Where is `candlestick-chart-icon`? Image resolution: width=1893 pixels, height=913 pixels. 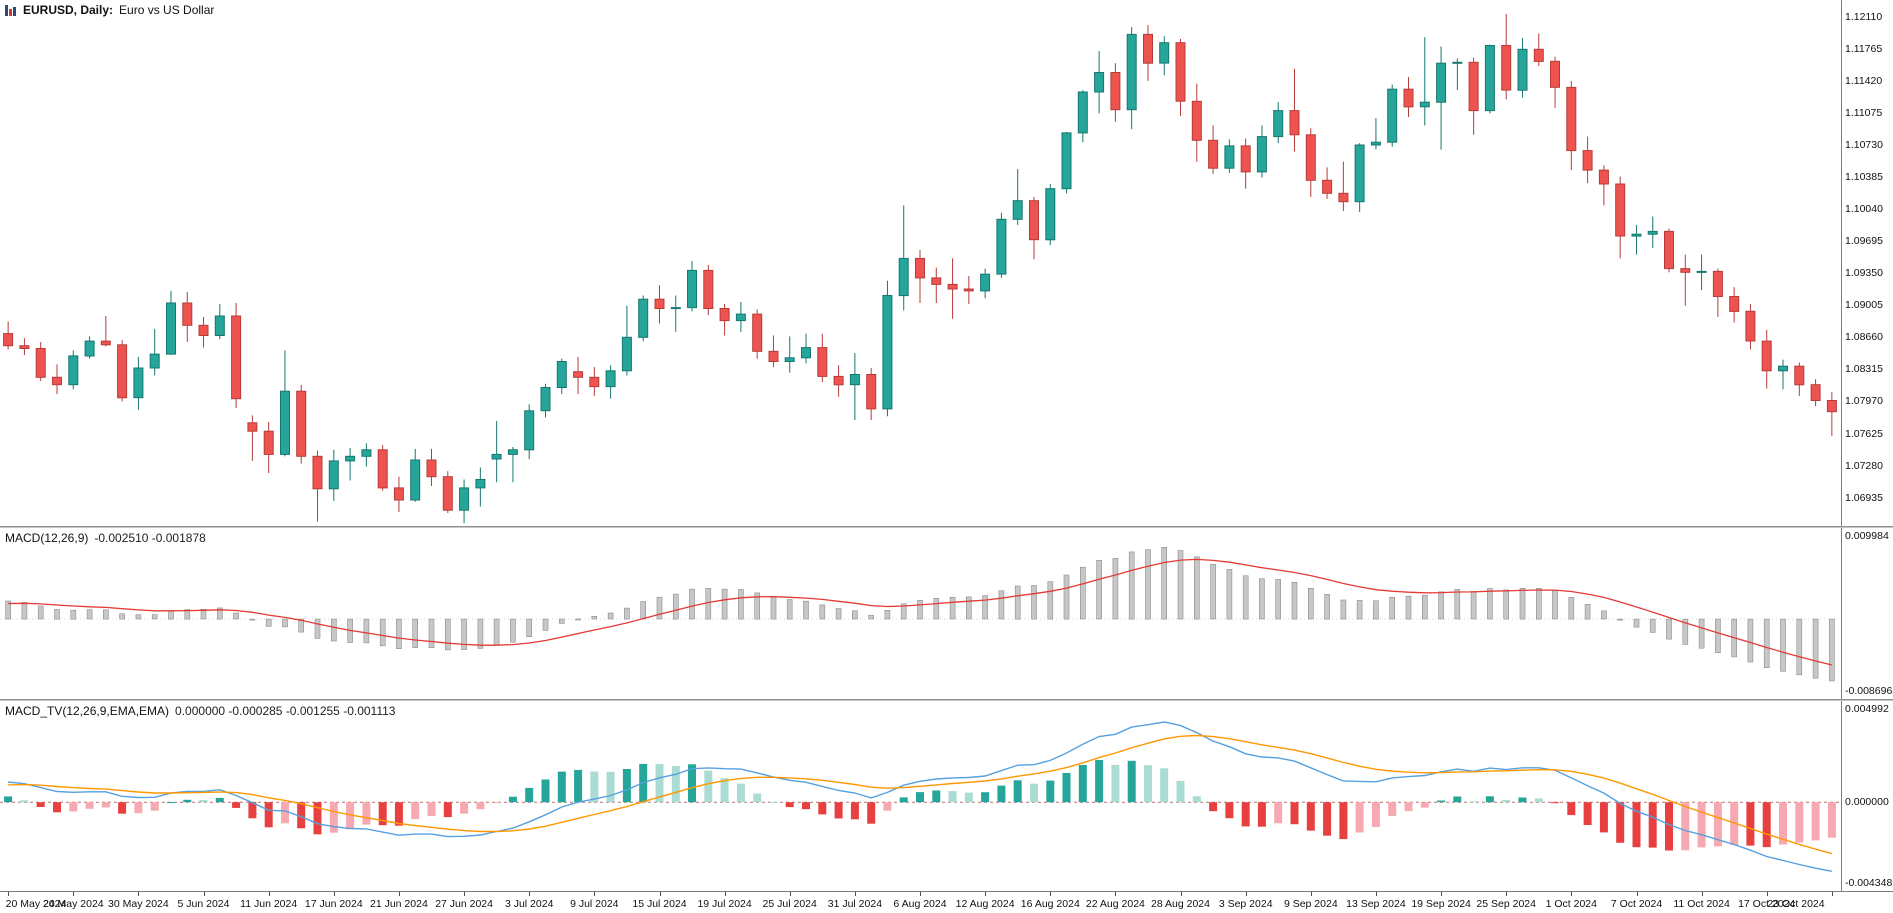 candlestick-chart-icon is located at coordinates (10, 10).